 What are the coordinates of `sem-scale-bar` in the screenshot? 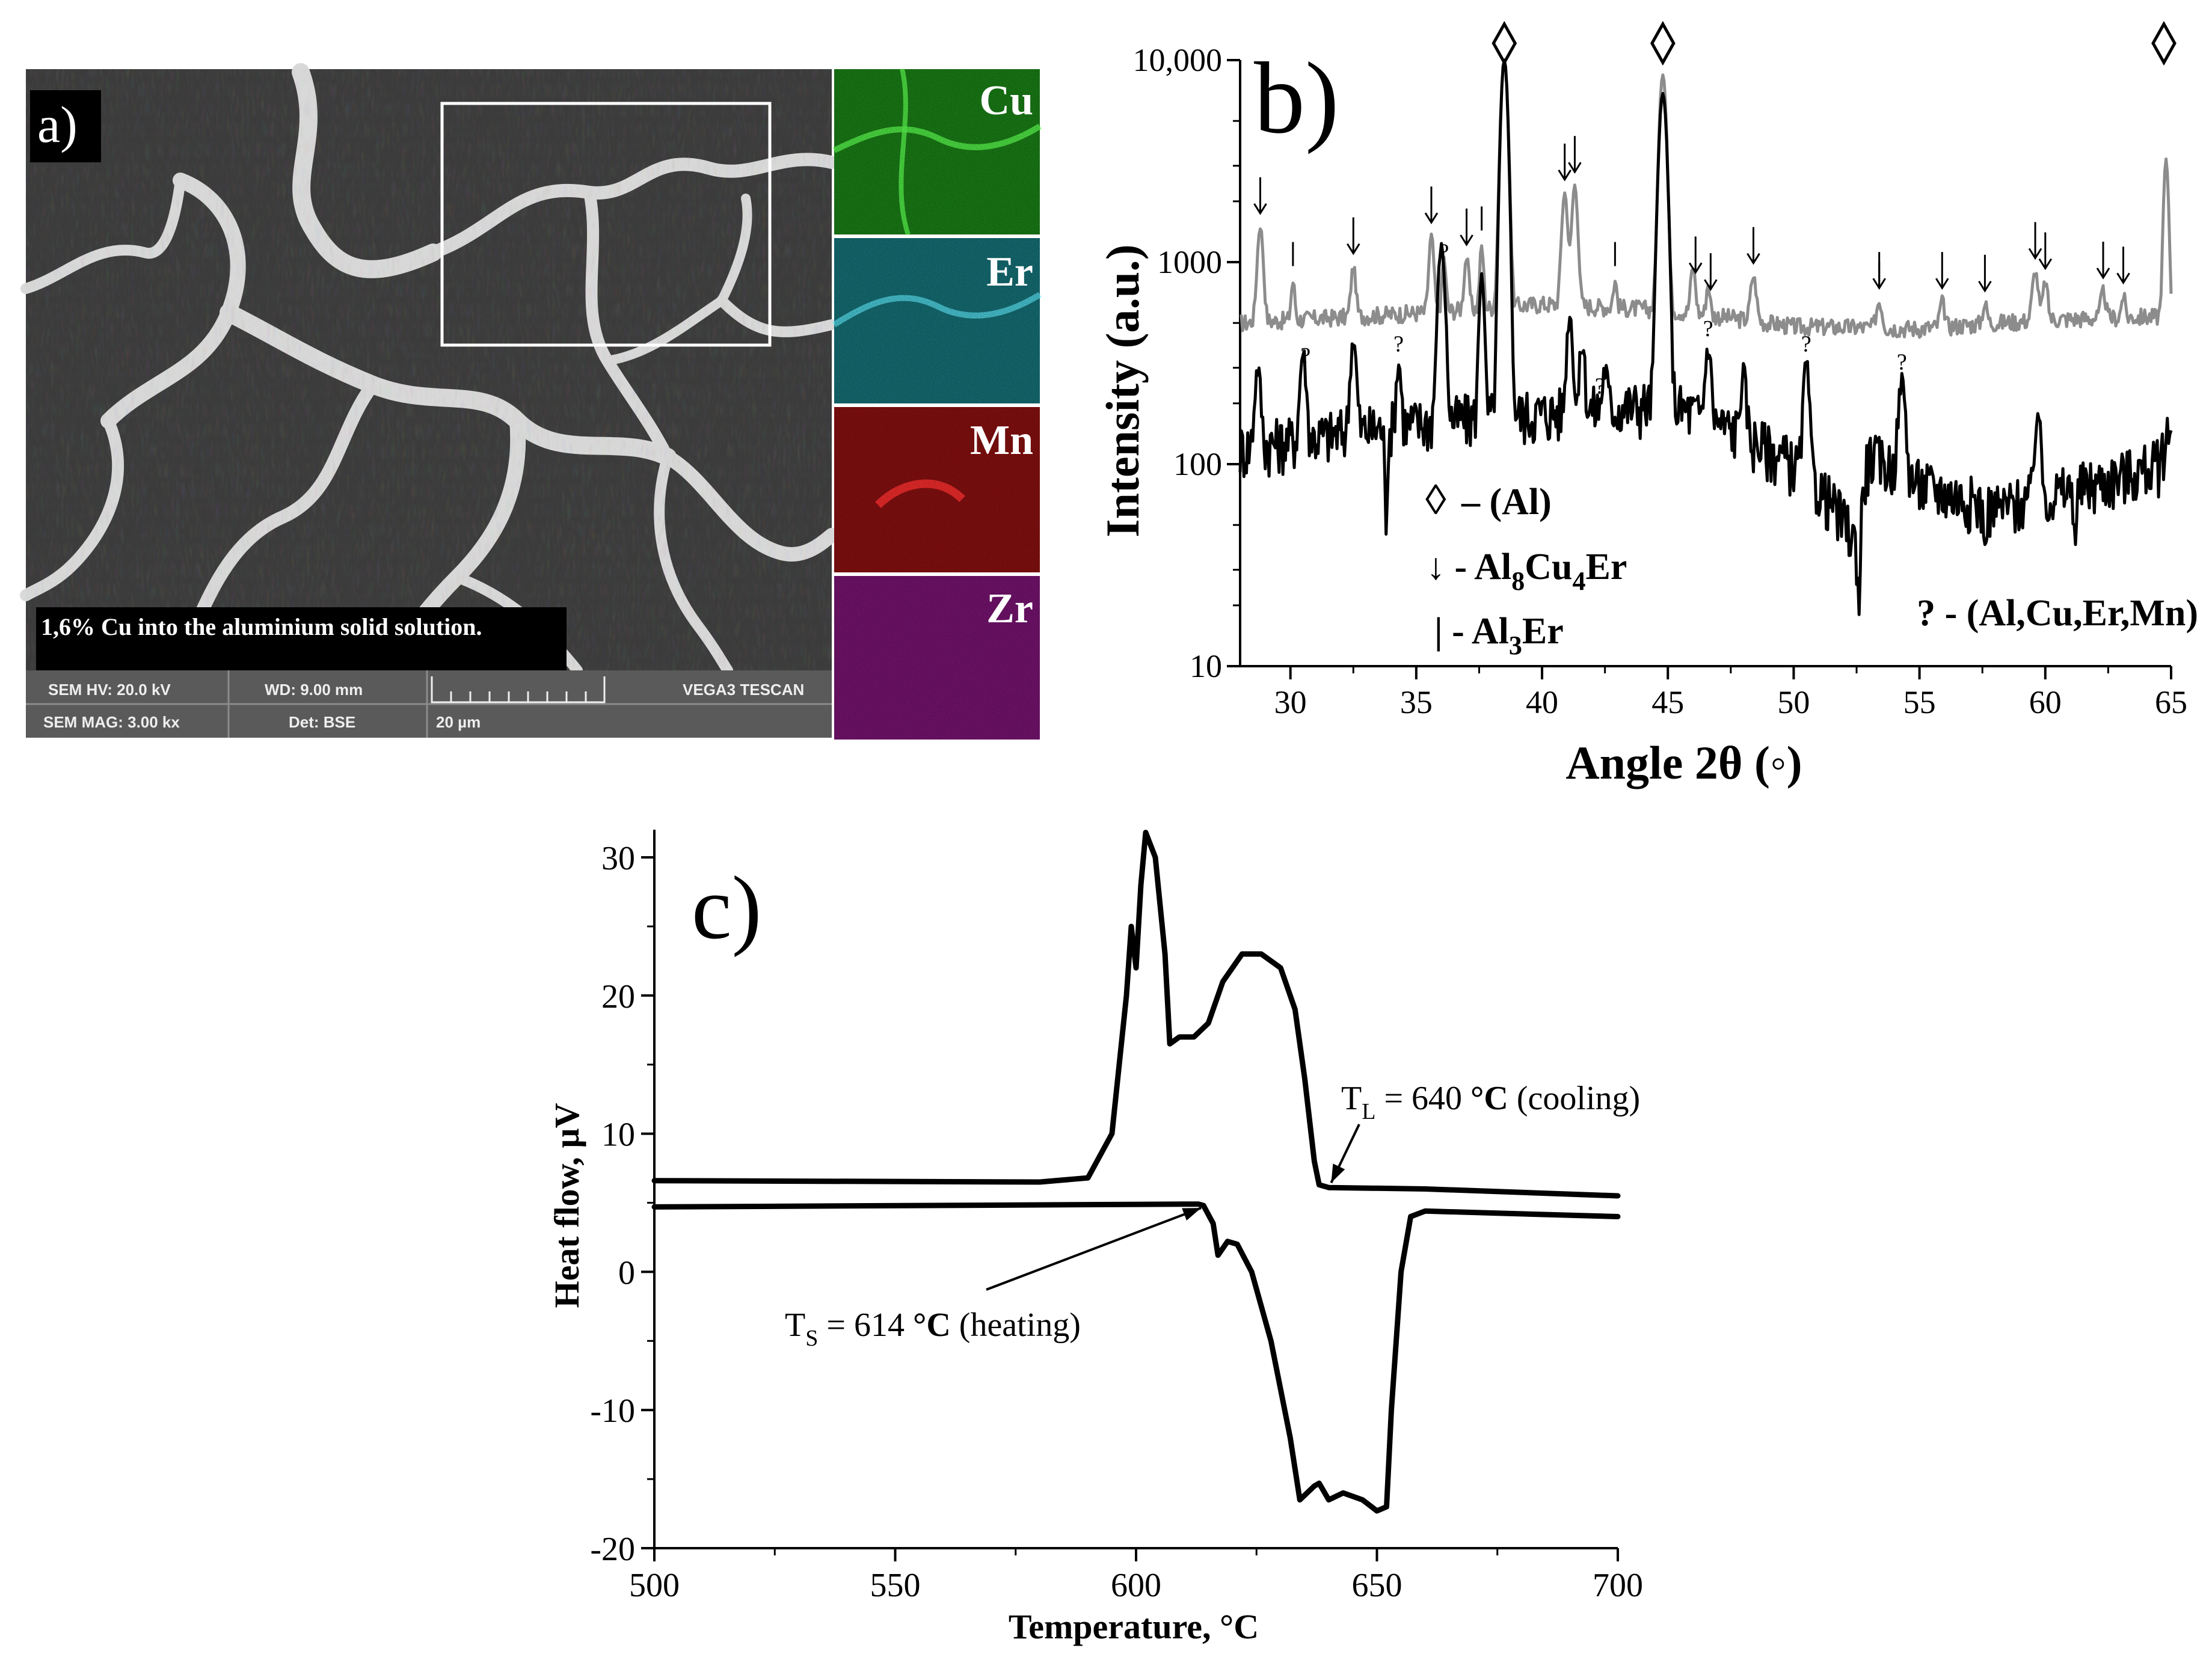 It's located at (518, 689).